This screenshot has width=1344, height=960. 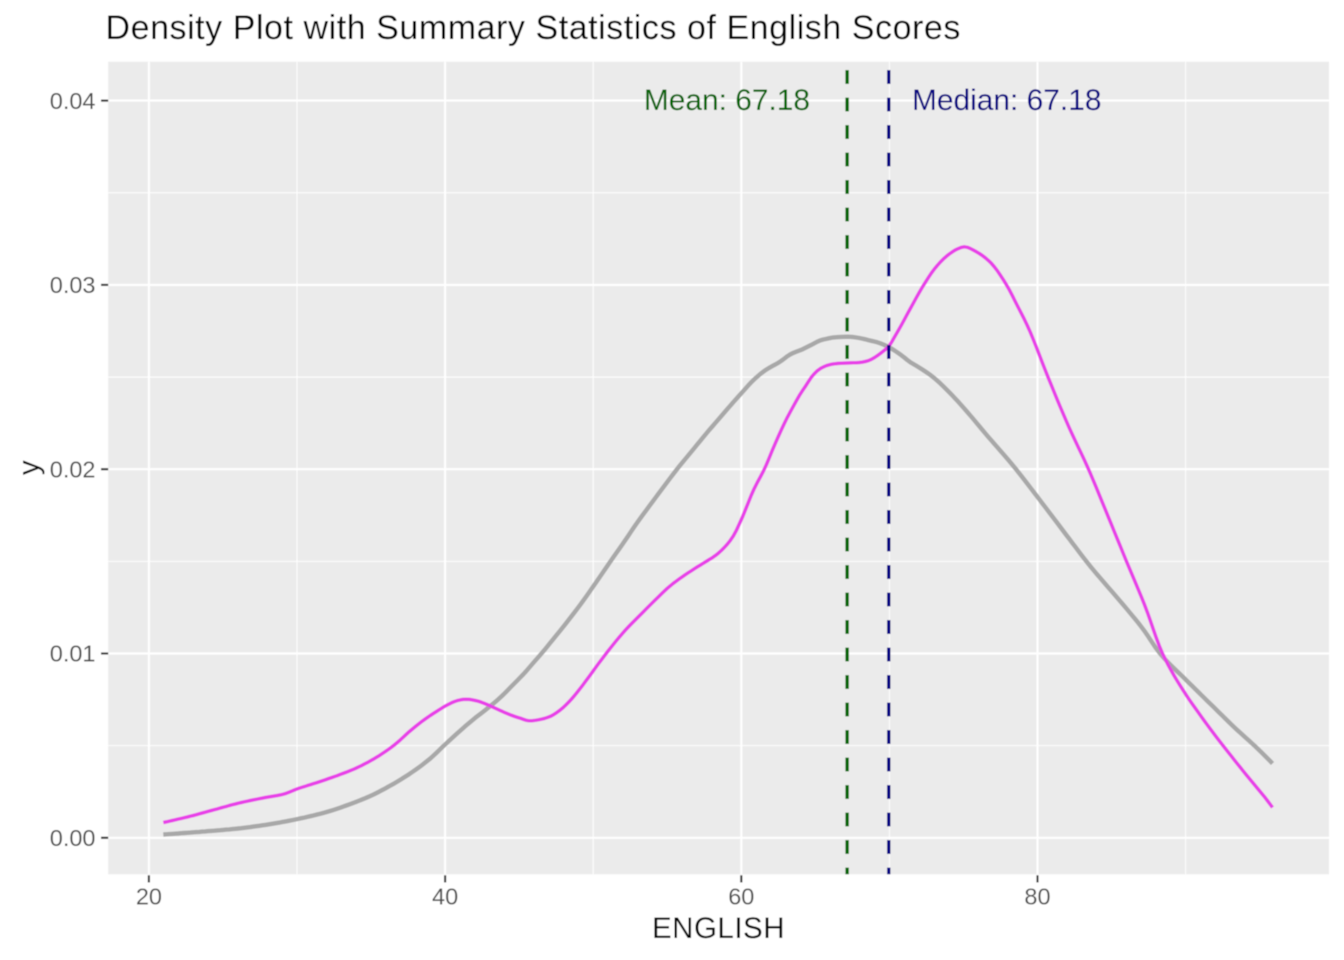 What do you see at coordinates (149, 897) in the screenshot?
I see `svg-text: 20` at bounding box center [149, 897].